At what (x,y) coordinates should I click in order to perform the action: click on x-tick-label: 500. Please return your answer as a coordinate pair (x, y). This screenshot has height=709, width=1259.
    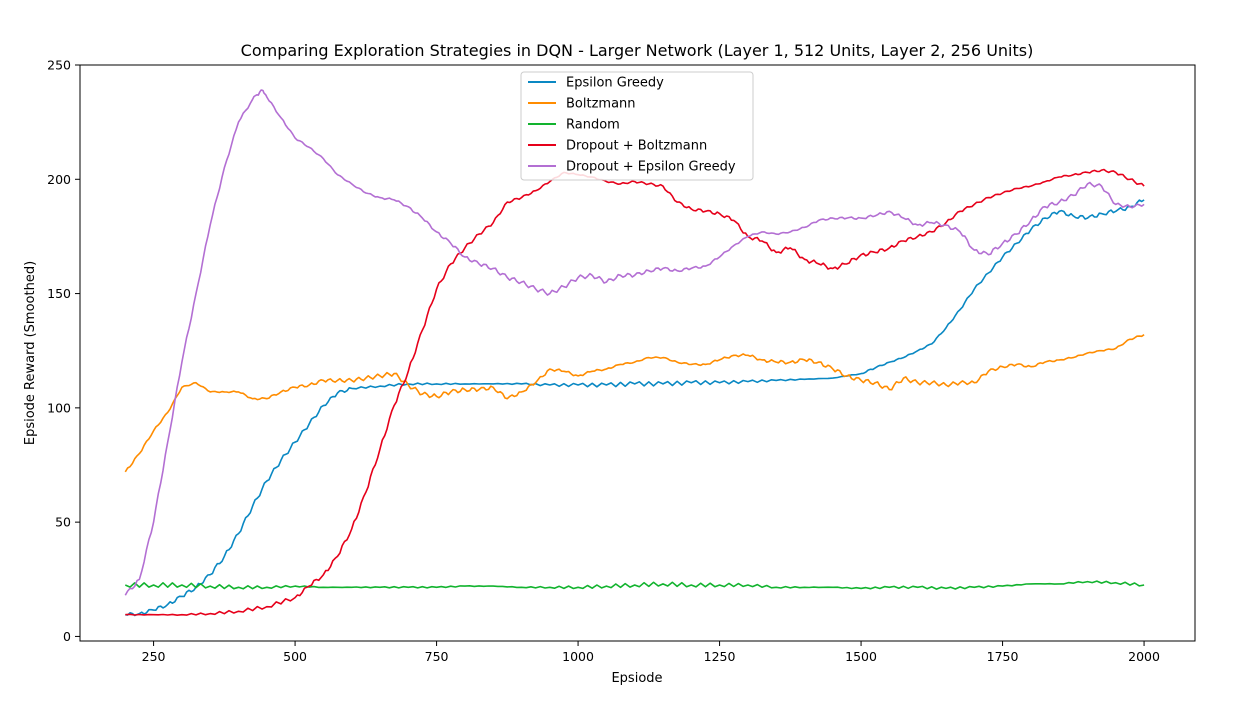
    Looking at the image, I should click on (295, 656).